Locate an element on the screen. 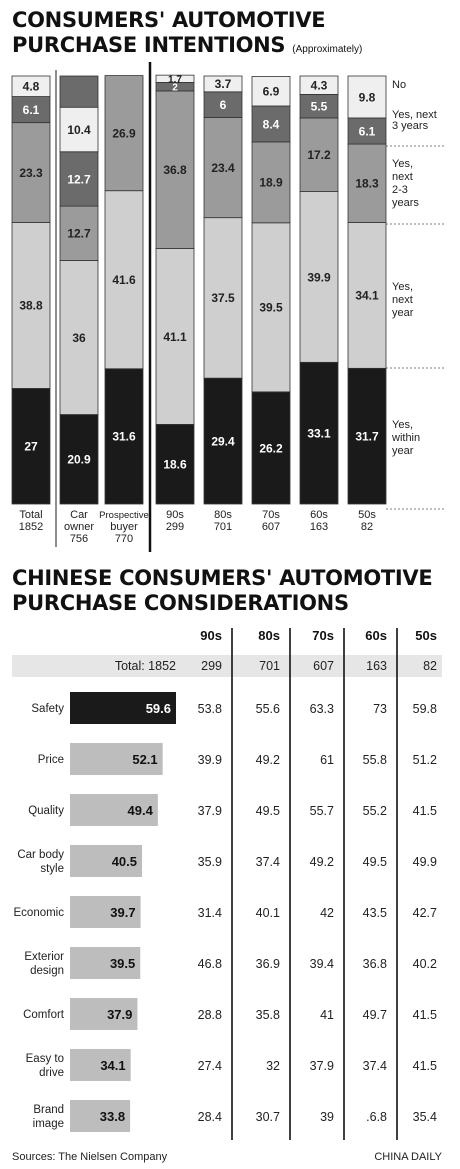 Image resolution: width=460 pixels, height=1169 pixels. data-label: 4.3 is located at coordinates (319, 86).